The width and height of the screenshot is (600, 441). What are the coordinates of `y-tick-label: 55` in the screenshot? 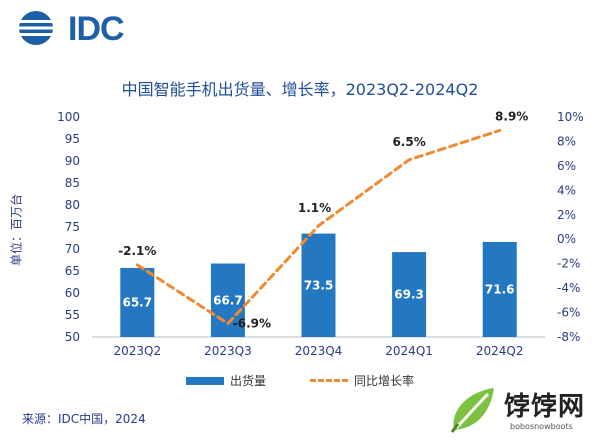 It's located at (72, 315).